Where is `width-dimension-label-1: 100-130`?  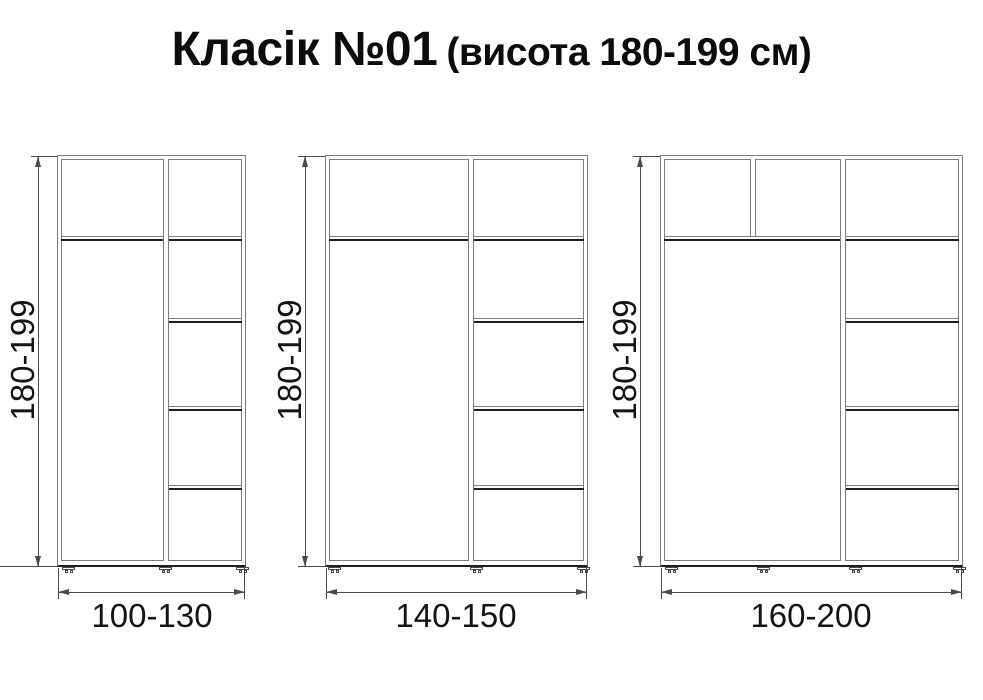 width-dimension-label-1: 100-130 is located at coordinates (152, 615).